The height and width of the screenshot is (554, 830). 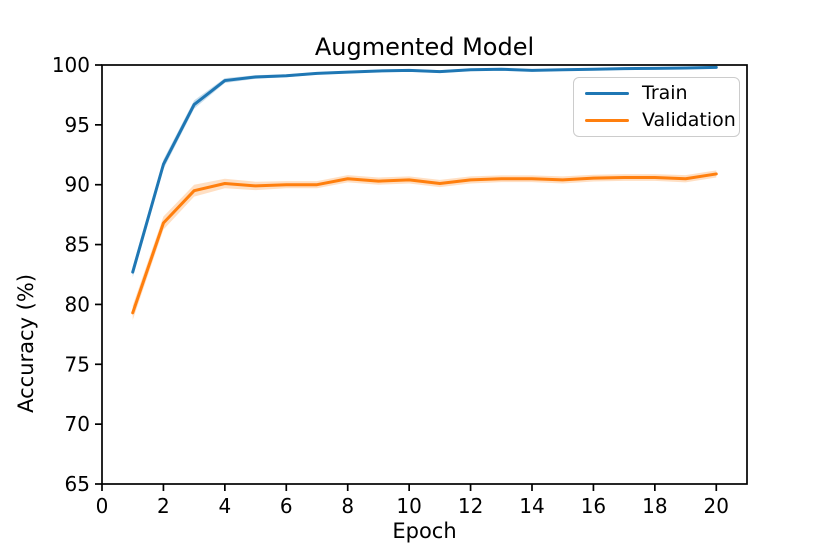 I want to click on y-tick-label: 85, so click(x=77, y=245).